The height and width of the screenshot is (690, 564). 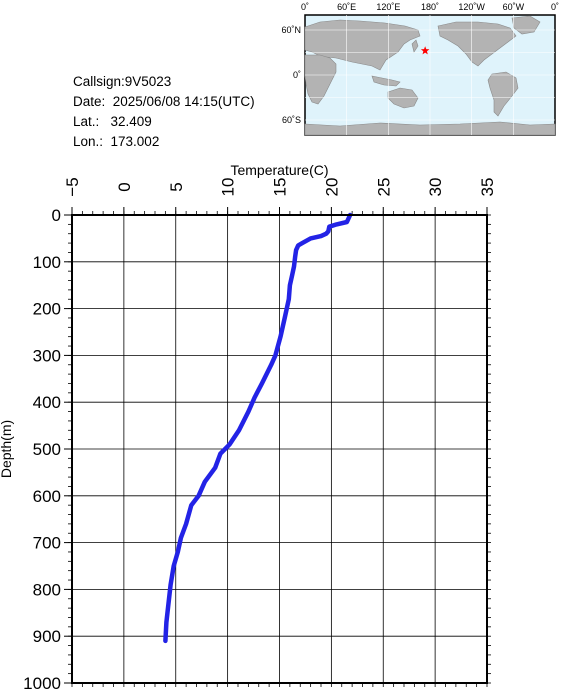 I want to click on location-map: 0˚ 60˚E 120˚E 180˚ 120˚W 60˚W 0˚ 60˚N 0˚ 60˚S, so click(x=420, y=69).